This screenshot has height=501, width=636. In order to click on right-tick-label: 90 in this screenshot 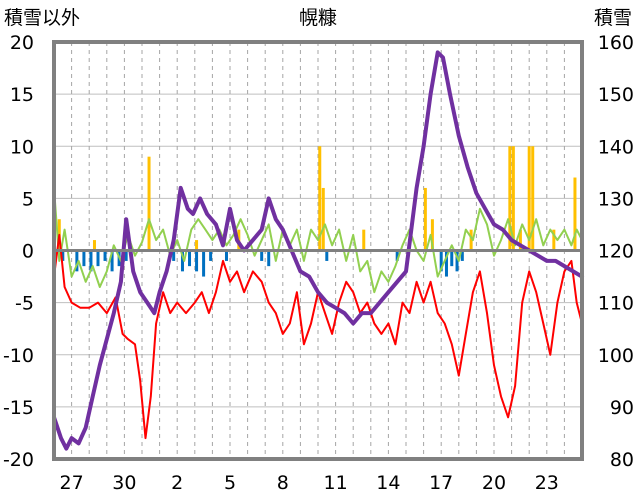, I will do `click(622, 408)`.